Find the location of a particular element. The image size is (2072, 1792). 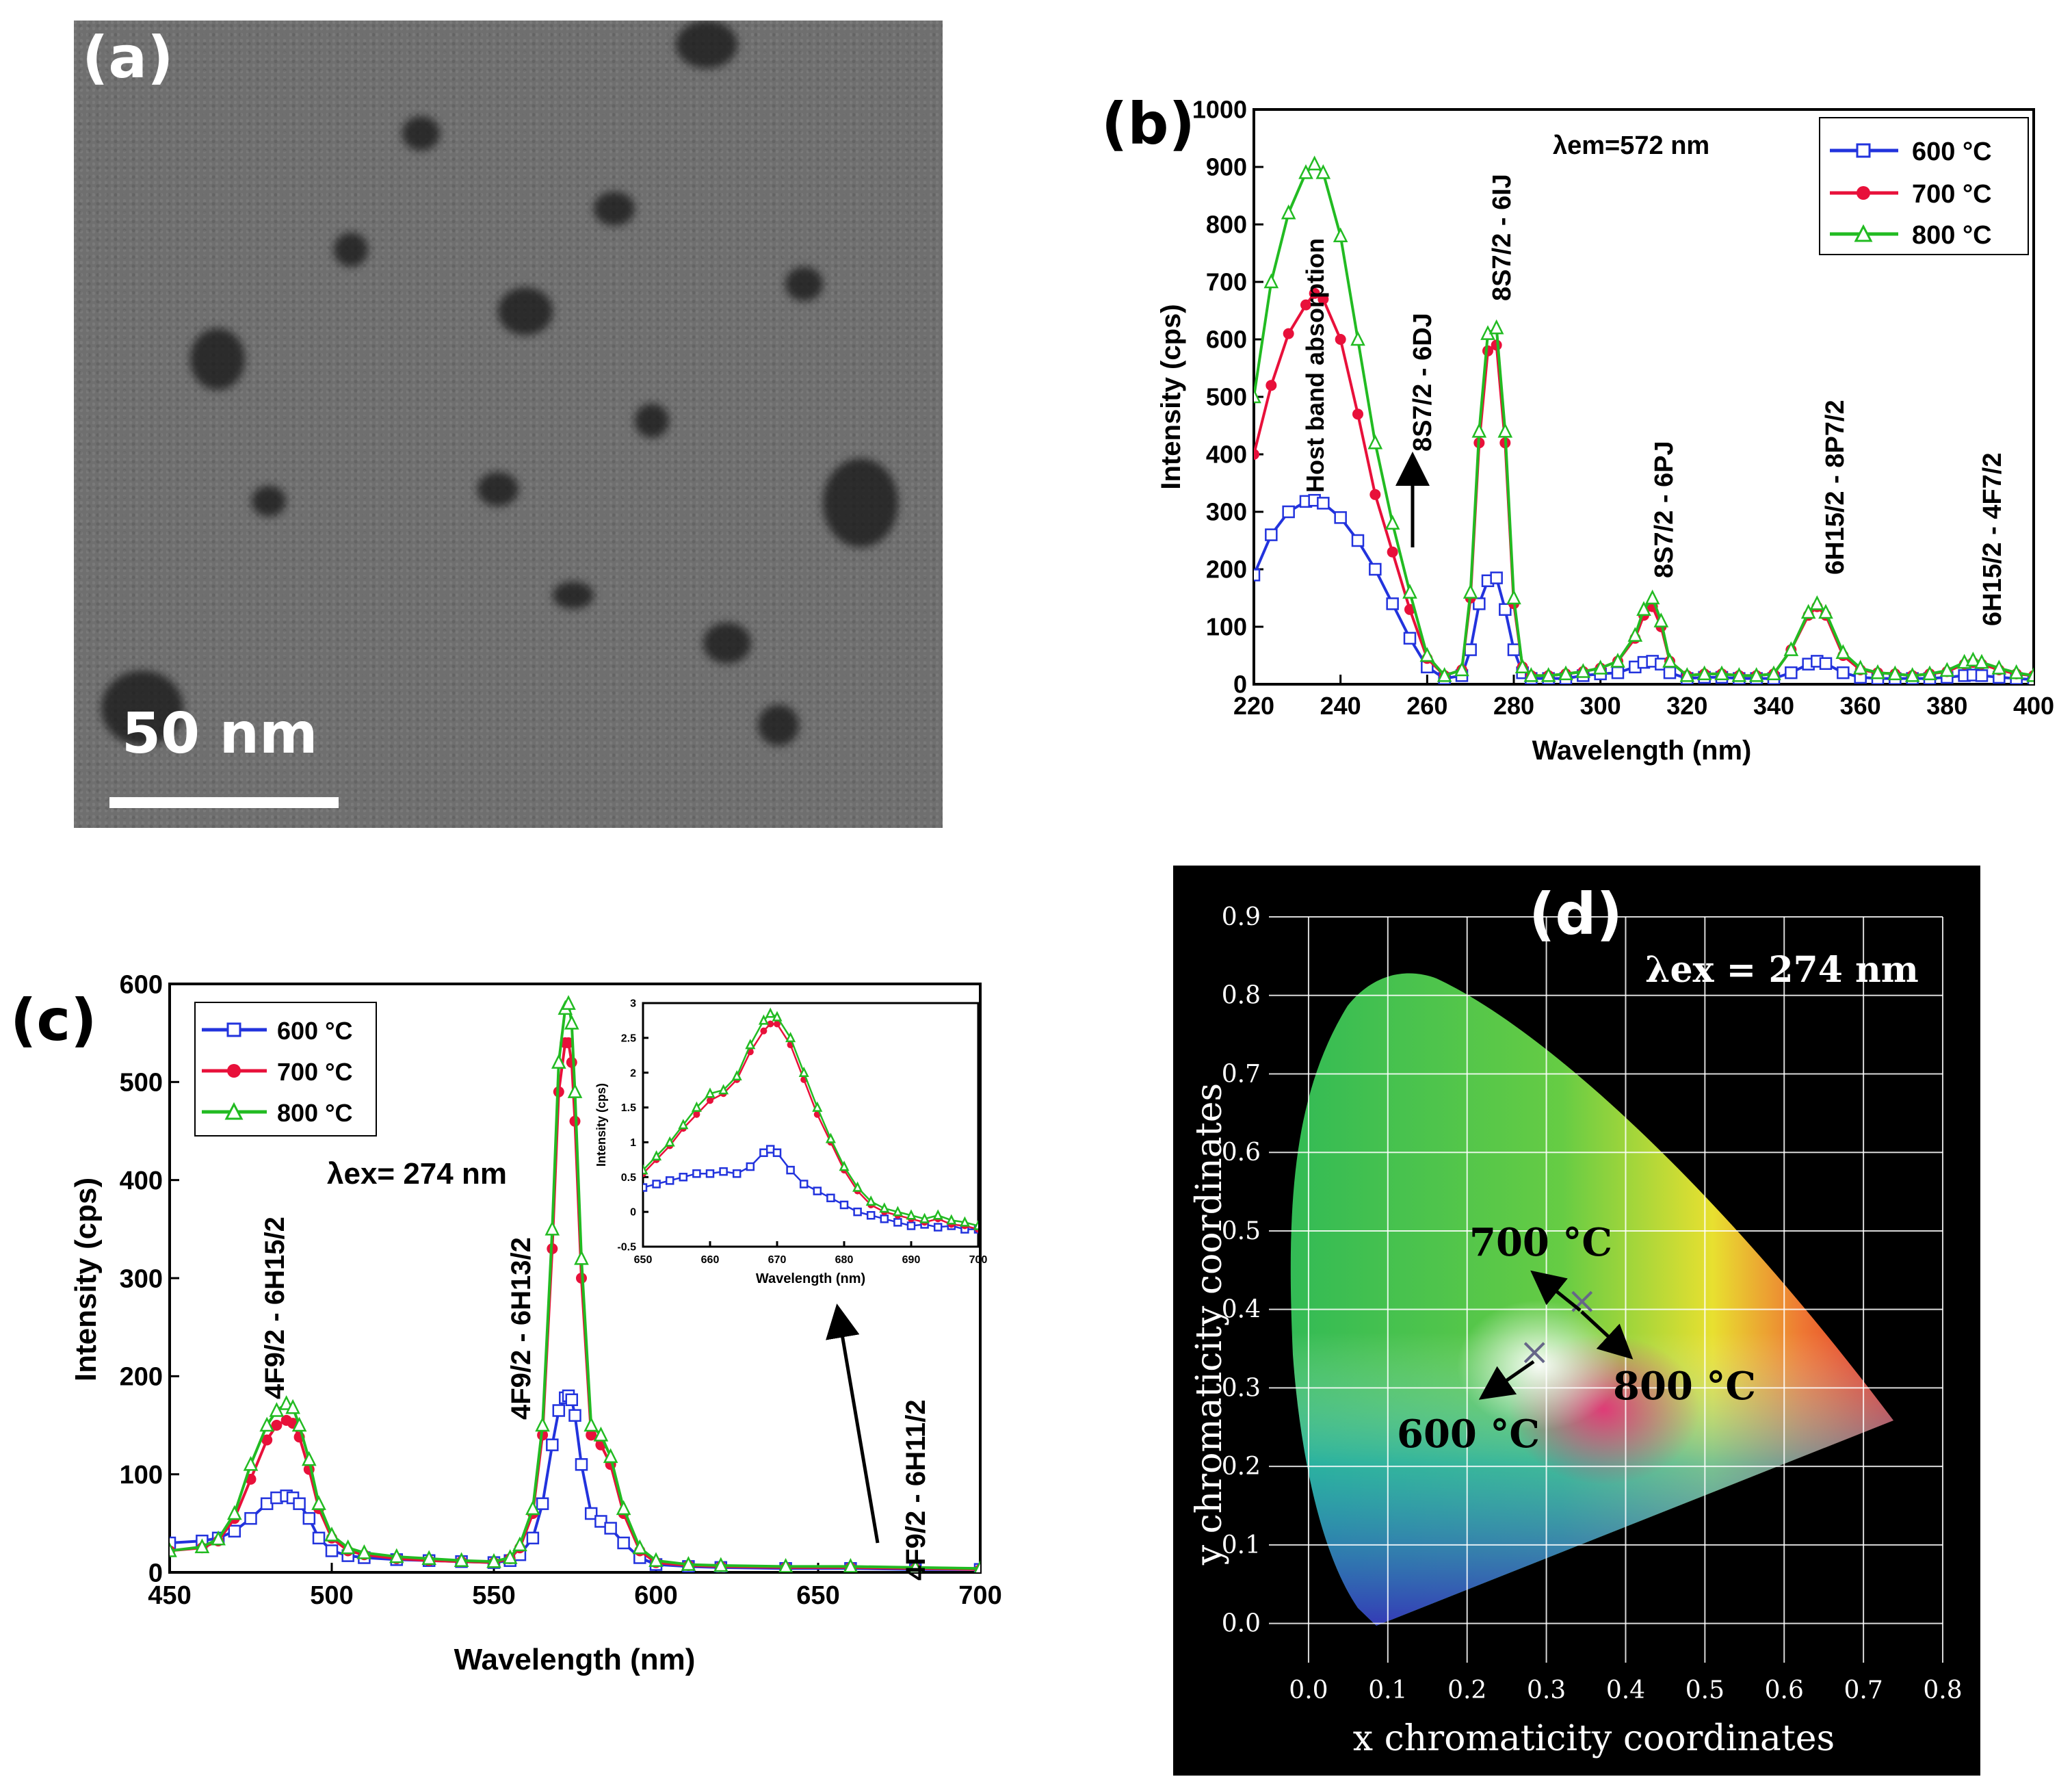

x-tick-label: 300 is located at coordinates (1600, 706).